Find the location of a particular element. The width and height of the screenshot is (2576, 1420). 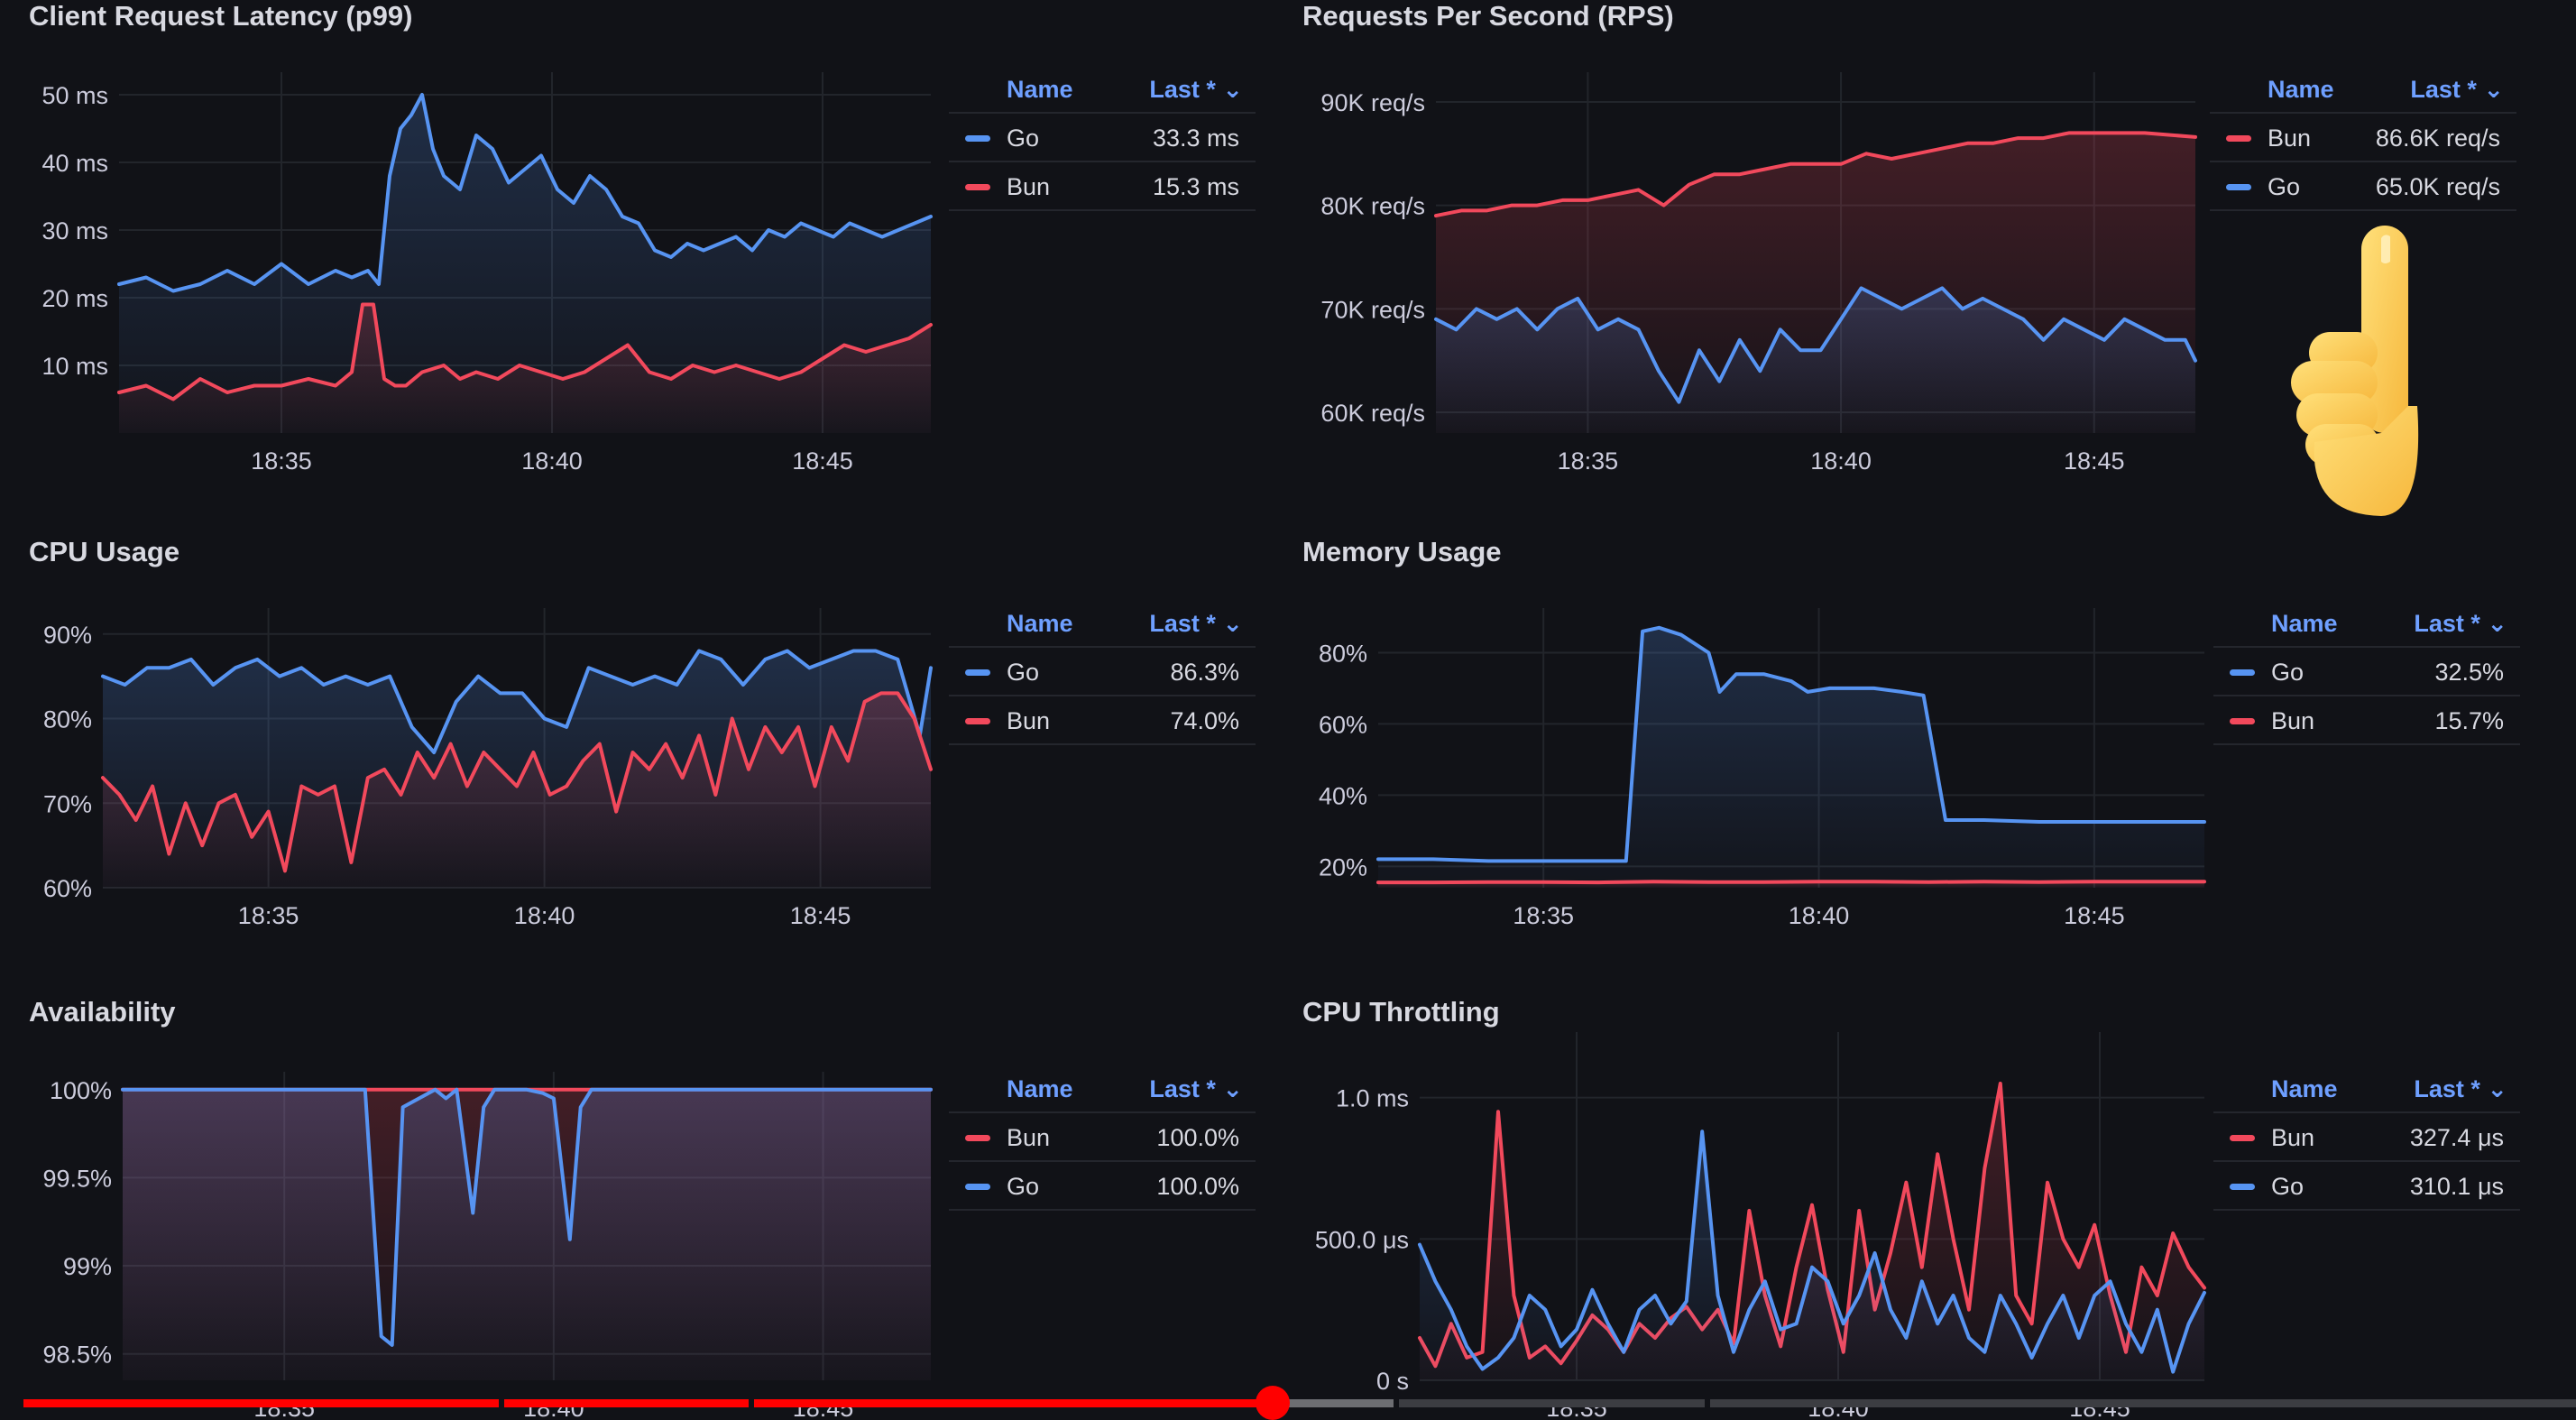

y-tick-label: 80K req/s is located at coordinates (1372, 207).